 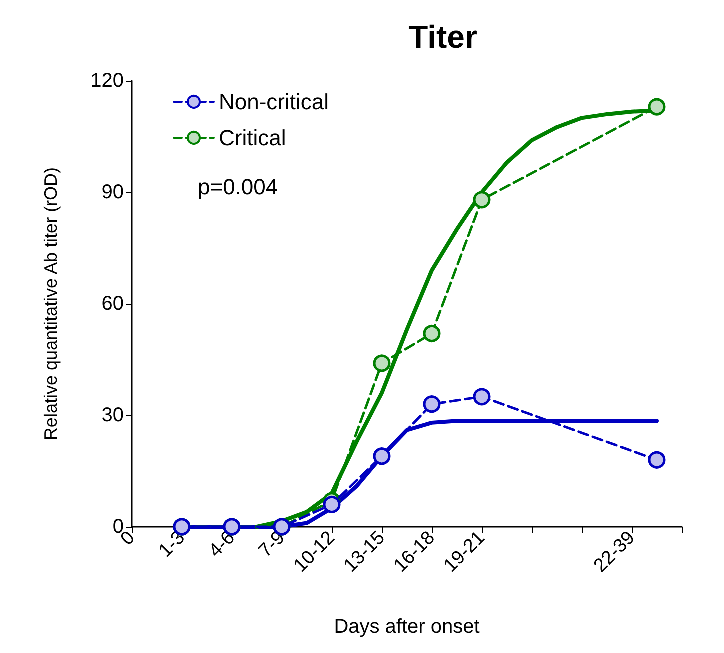 What do you see at coordinates (113, 415) in the screenshot?
I see `y-tick-label: 30` at bounding box center [113, 415].